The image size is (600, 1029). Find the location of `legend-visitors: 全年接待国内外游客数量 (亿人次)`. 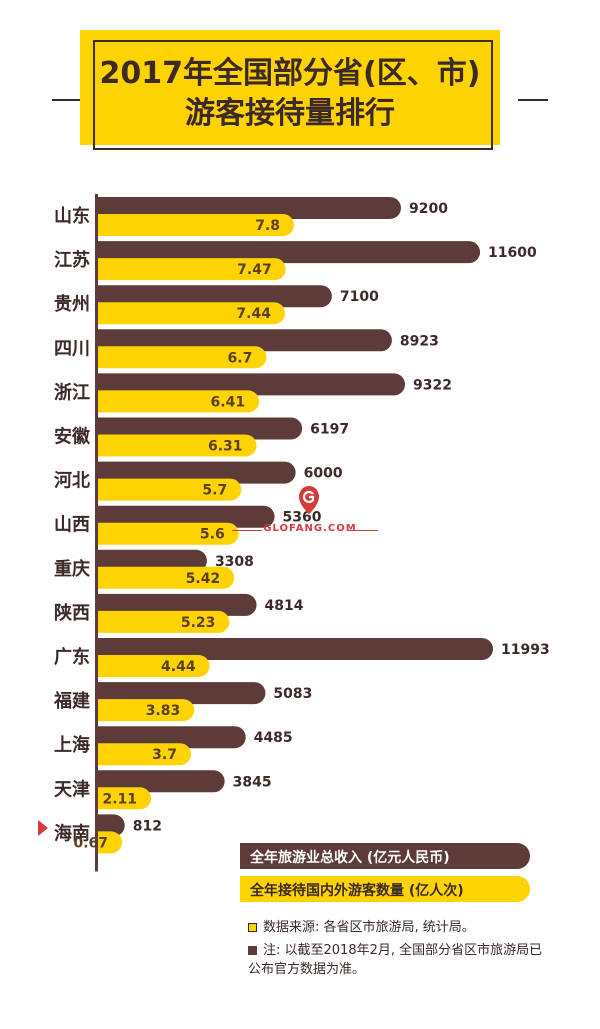

legend-visitors: 全年接待国内外游客数量 (亿人次) is located at coordinates (385, 889).